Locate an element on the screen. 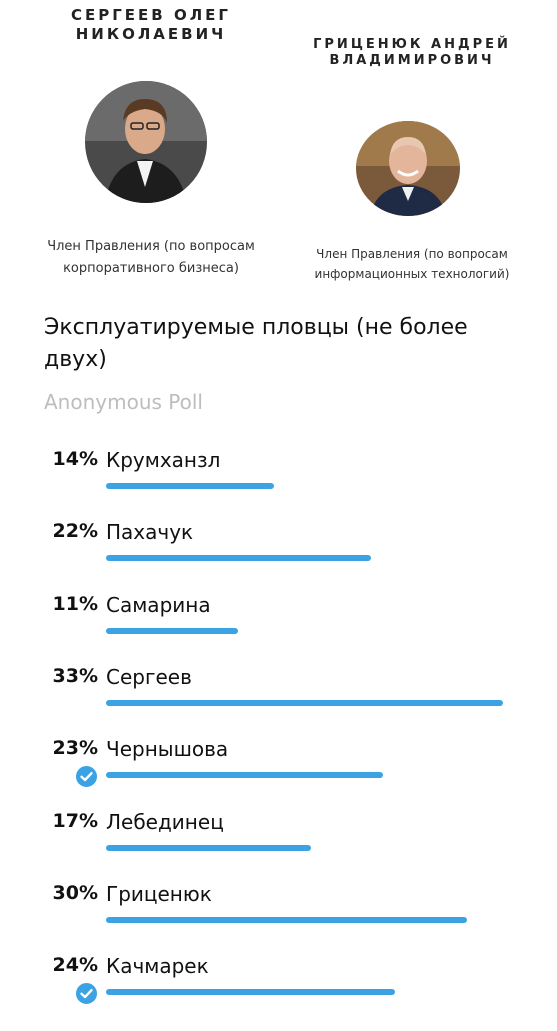 Image resolution: width=557 pixels, height=1031 pixels. poll-option: 22% Пахачук is located at coordinates (278, 550).